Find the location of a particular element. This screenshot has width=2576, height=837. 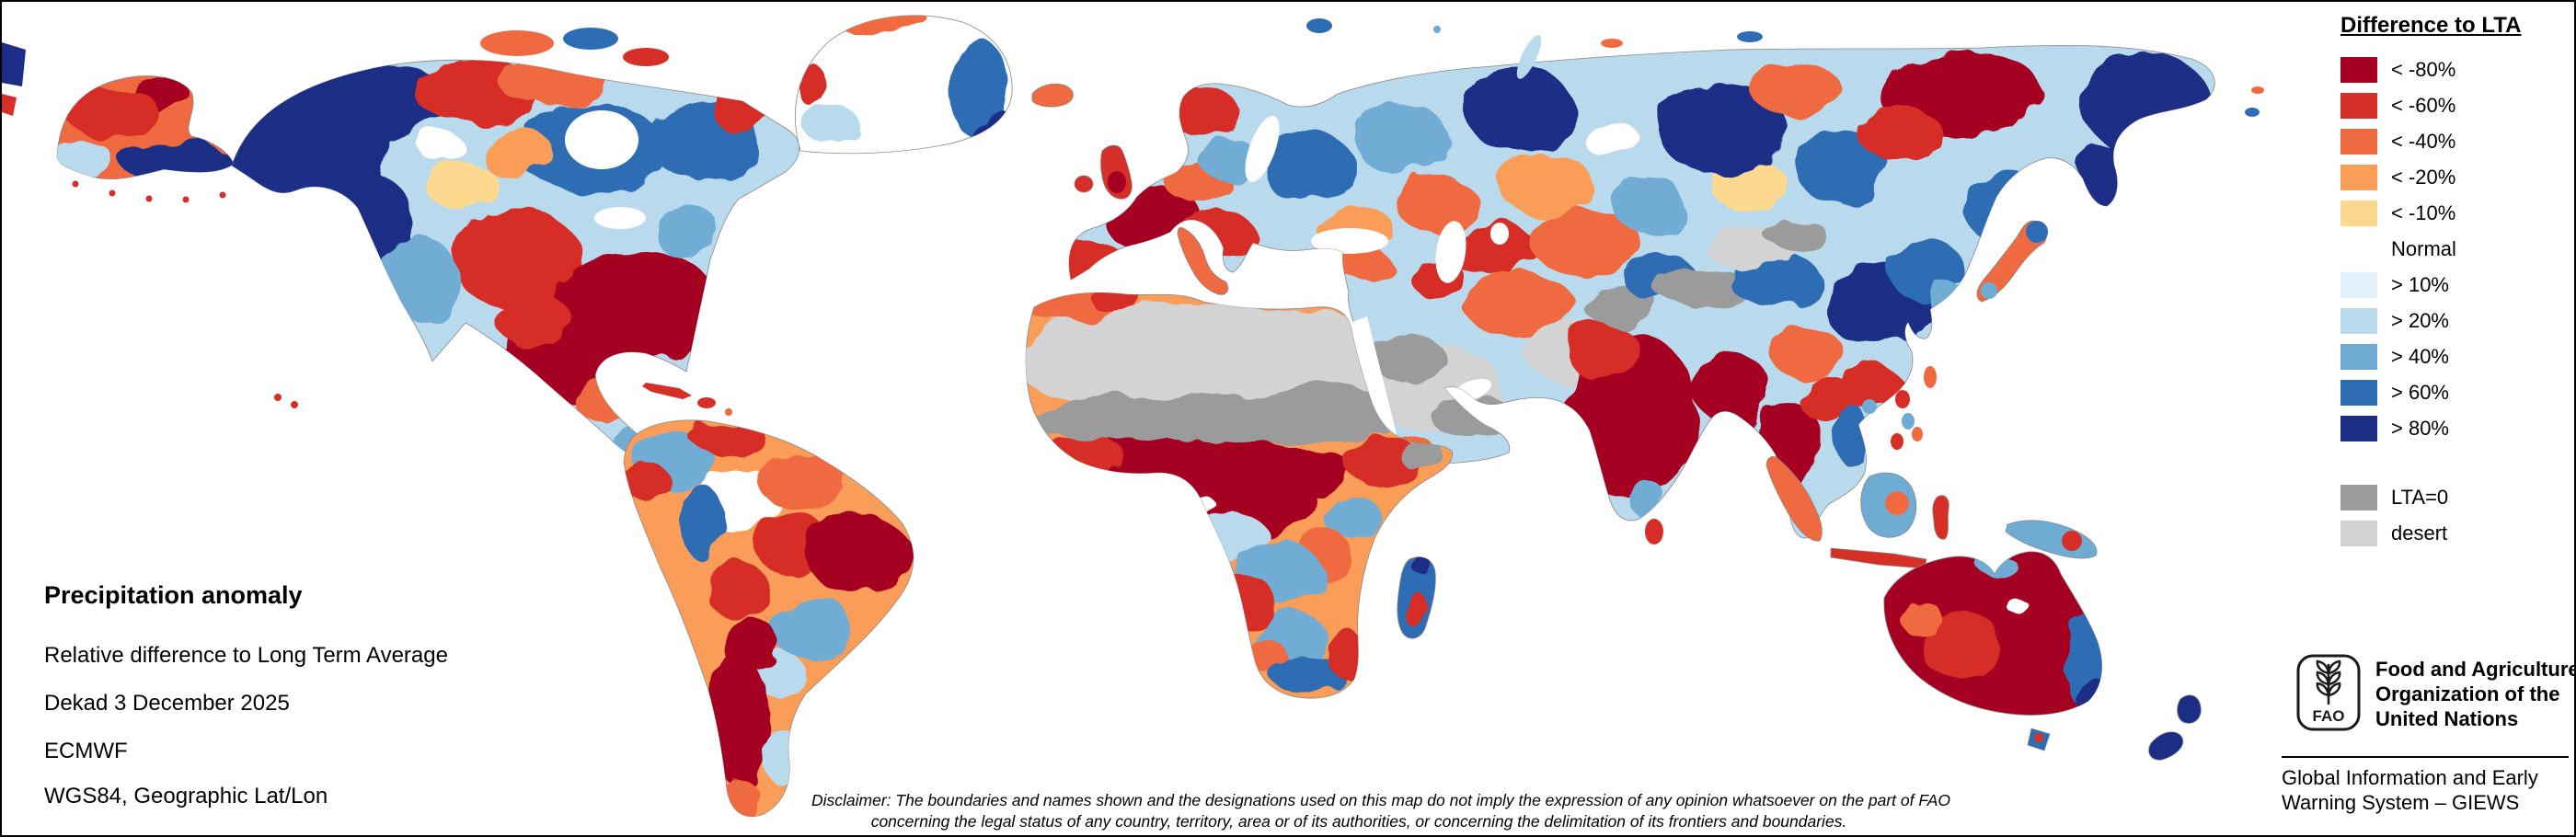

map-dekad: Dekad 3 December 2025 is located at coordinates (167, 703).